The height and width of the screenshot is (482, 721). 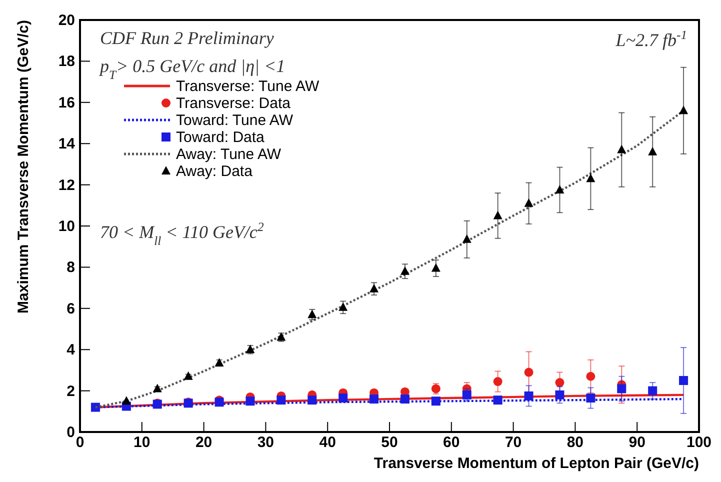 What do you see at coordinates (66, 226) in the screenshot?
I see `y-tick-label: 10` at bounding box center [66, 226].